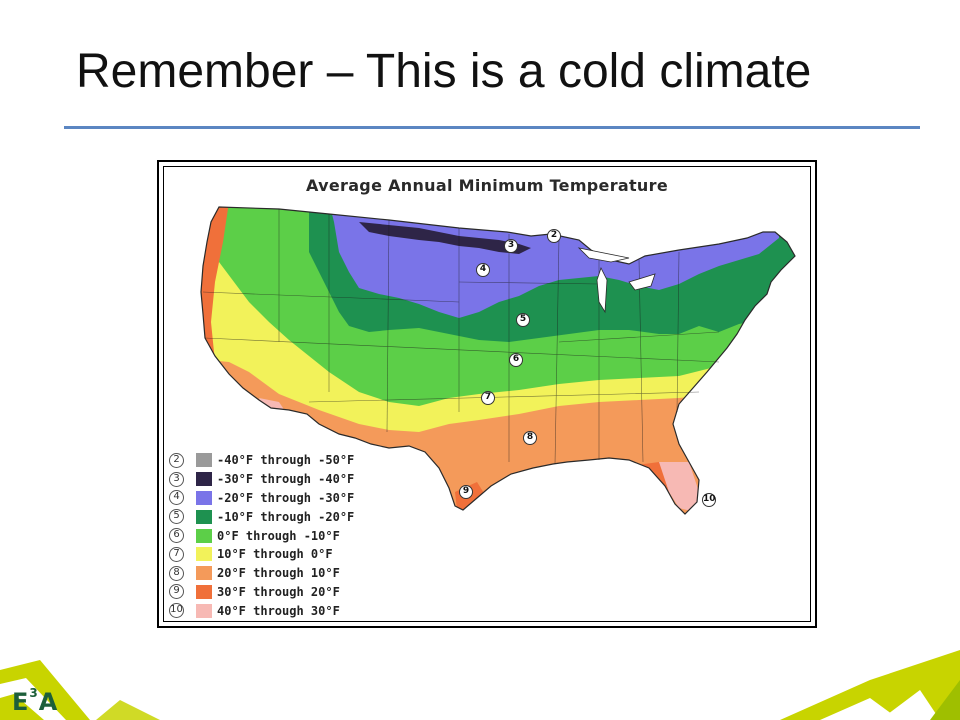 The image size is (960, 720). I want to click on legend-label: 40°F through 30°F, so click(278, 610).